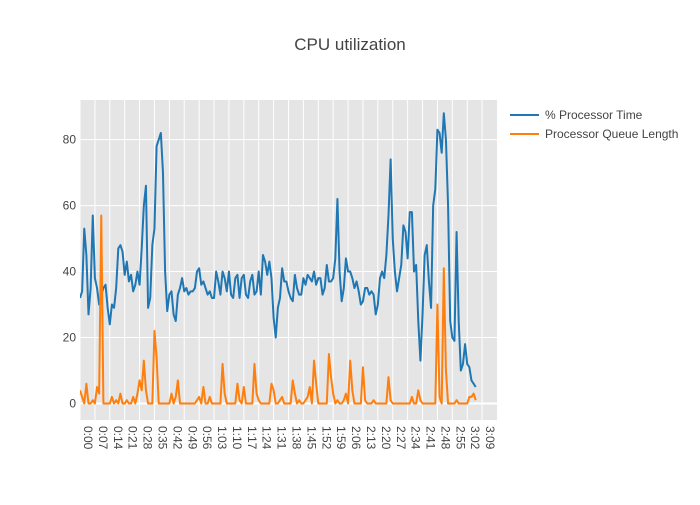 The image size is (700, 505). What do you see at coordinates (72, 404) in the screenshot?
I see `y-tick-label: 0` at bounding box center [72, 404].